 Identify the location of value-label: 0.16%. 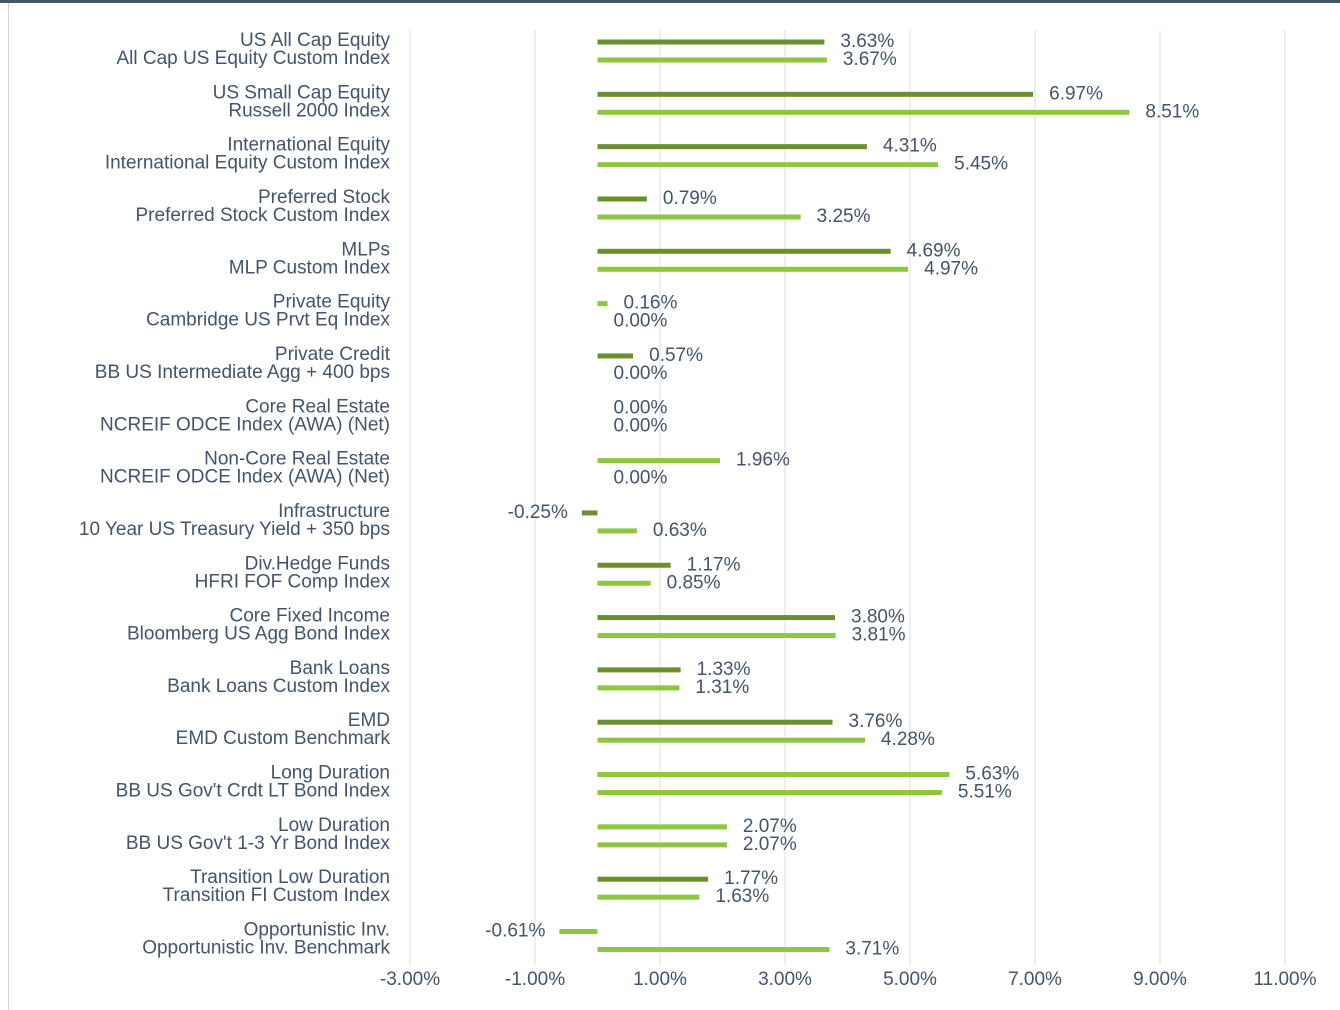
(651, 303).